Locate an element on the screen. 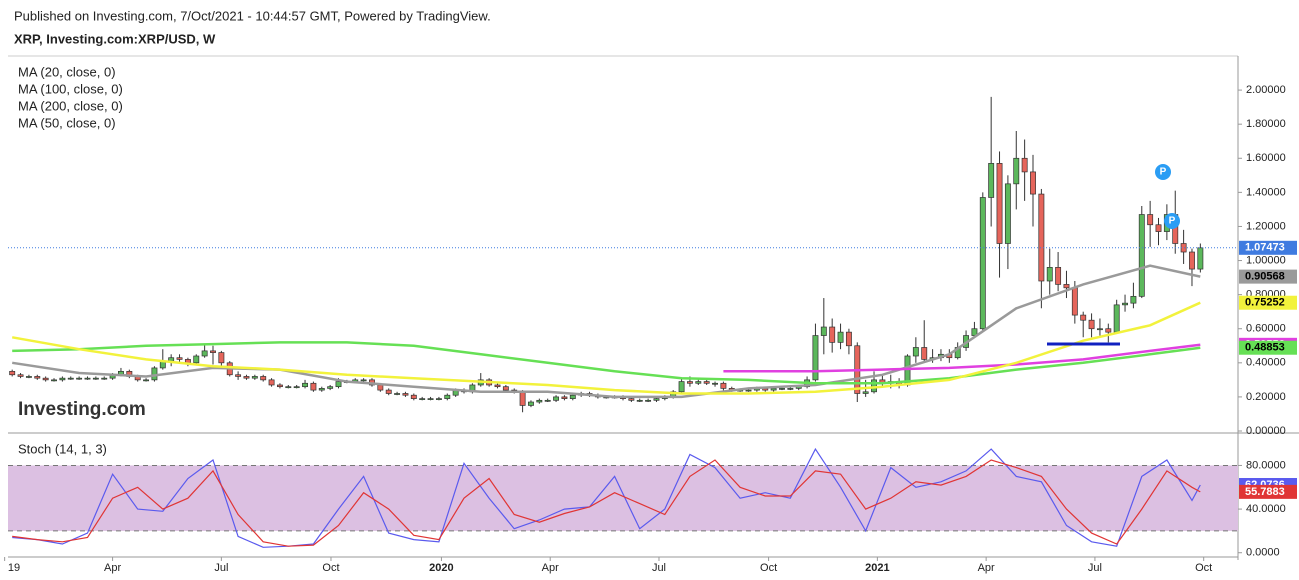  y-tick-label: 0.40000 is located at coordinates (1266, 363).